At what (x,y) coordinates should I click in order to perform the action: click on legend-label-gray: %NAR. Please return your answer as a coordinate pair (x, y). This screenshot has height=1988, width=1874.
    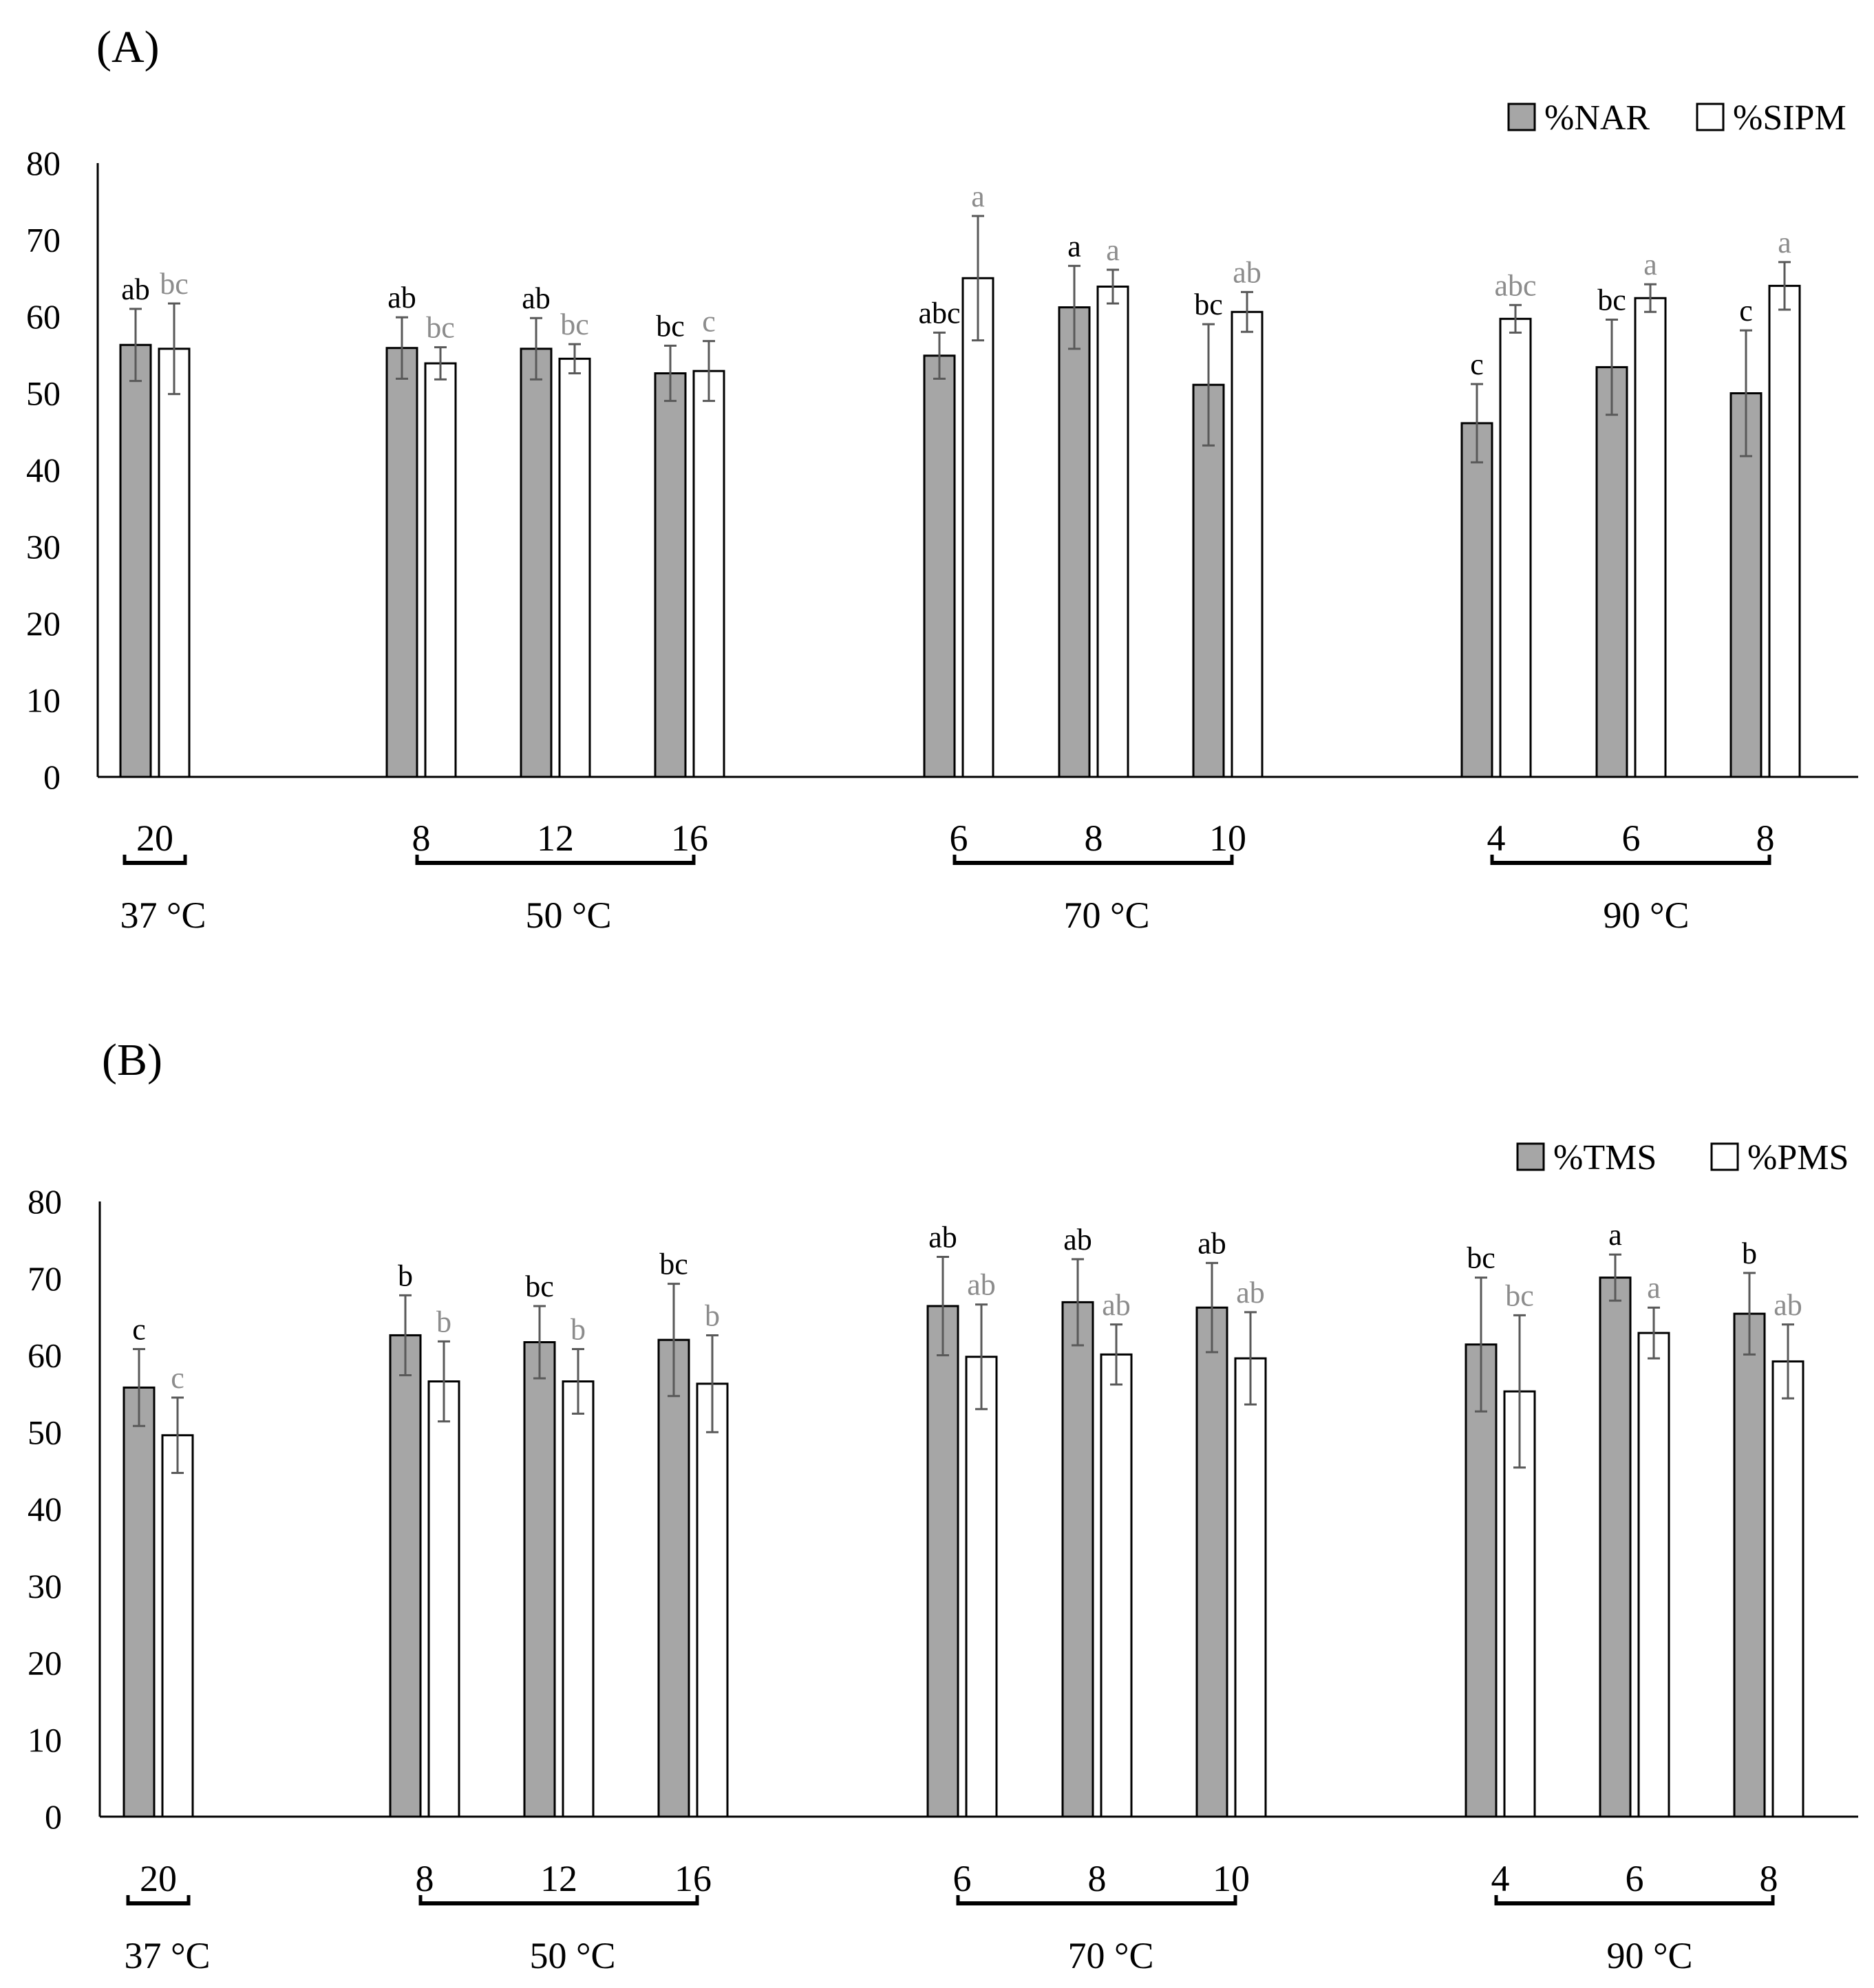
    Looking at the image, I should click on (1597, 118).